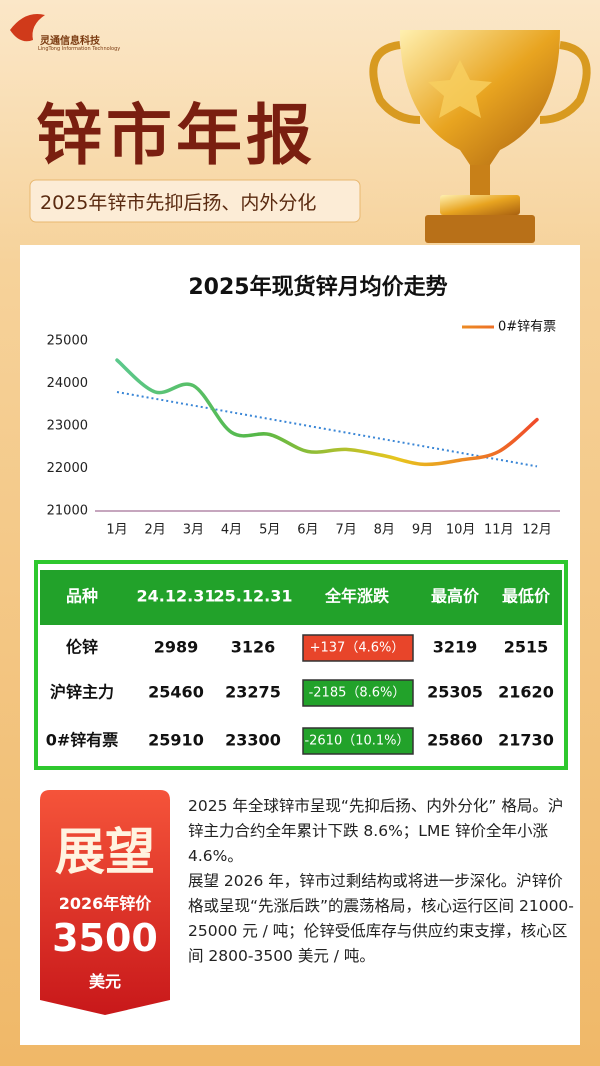 The height and width of the screenshot is (1066, 600). I want to click on logo-subtext: LingTong Information Technology, so click(79, 49).